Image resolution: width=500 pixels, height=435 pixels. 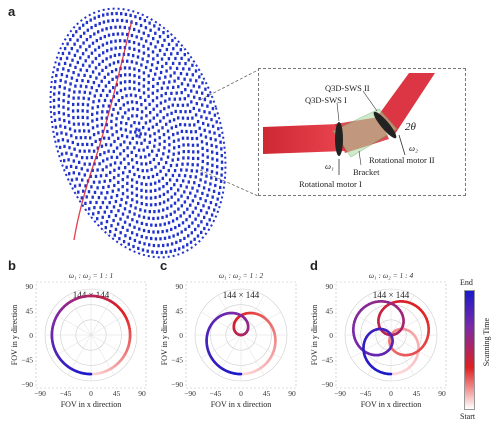 I want to click on colorbar-start-label: Start, so click(x=467, y=416).